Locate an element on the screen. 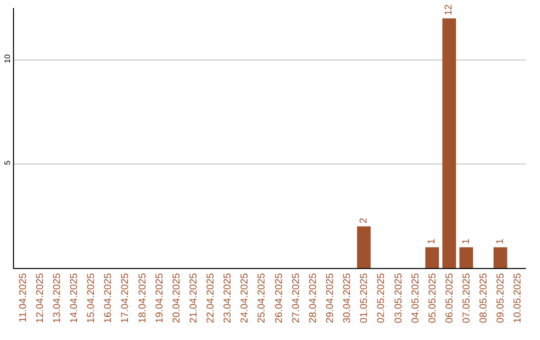  x-tick-label: 30.04.2025 is located at coordinates (348, 298).